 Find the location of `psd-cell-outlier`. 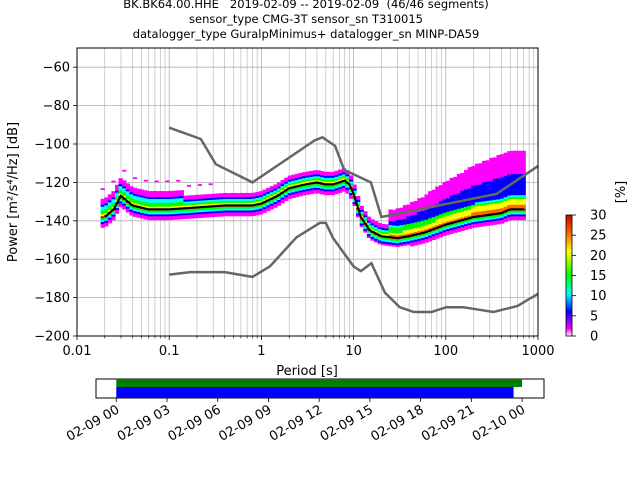

psd-cell-outlier is located at coordinates (113, 181).